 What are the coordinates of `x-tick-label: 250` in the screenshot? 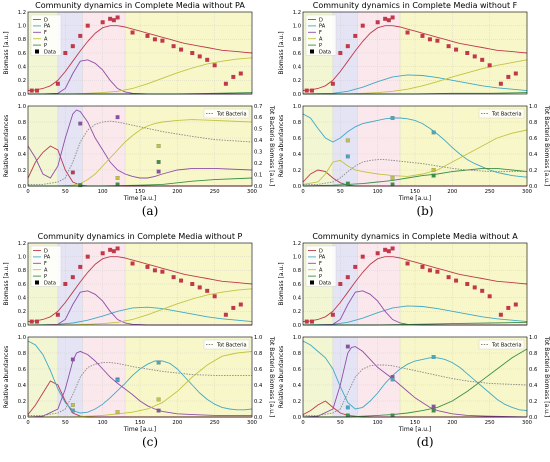 It's located at (490, 423).